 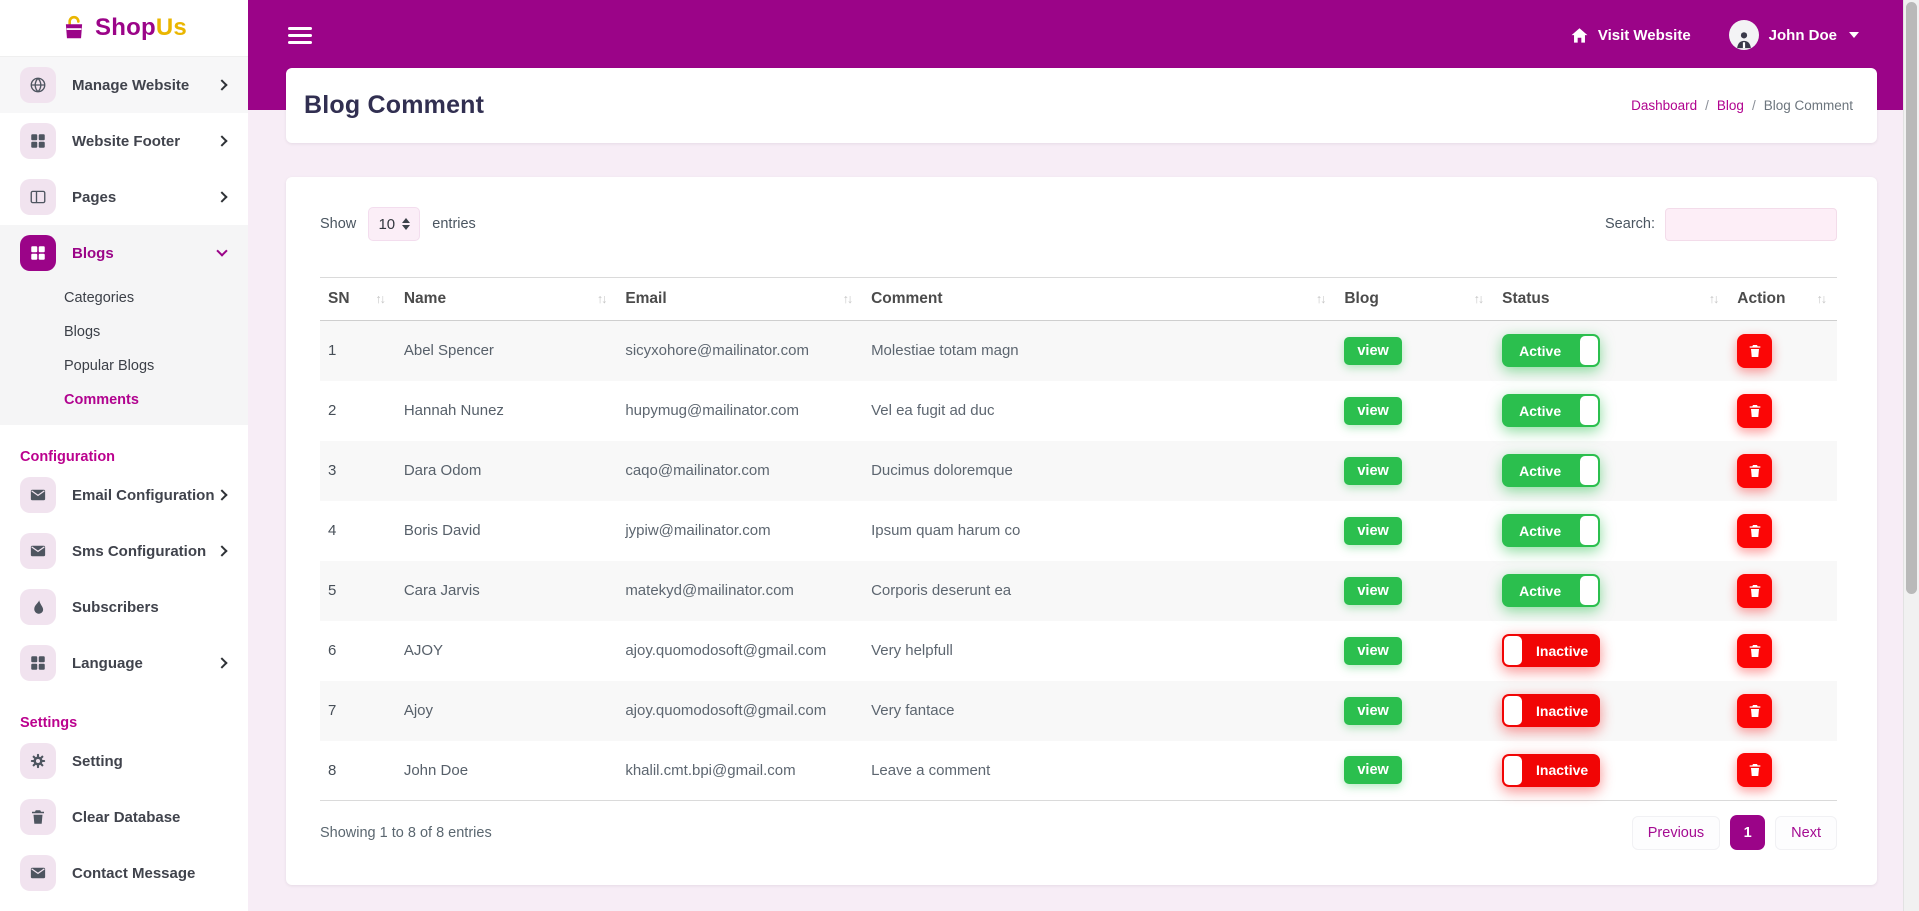 What do you see at coordinates (1630, 35) in the screenshot?
I see `visit-website-link: Visit Website` at bounding box center [1630, 35].